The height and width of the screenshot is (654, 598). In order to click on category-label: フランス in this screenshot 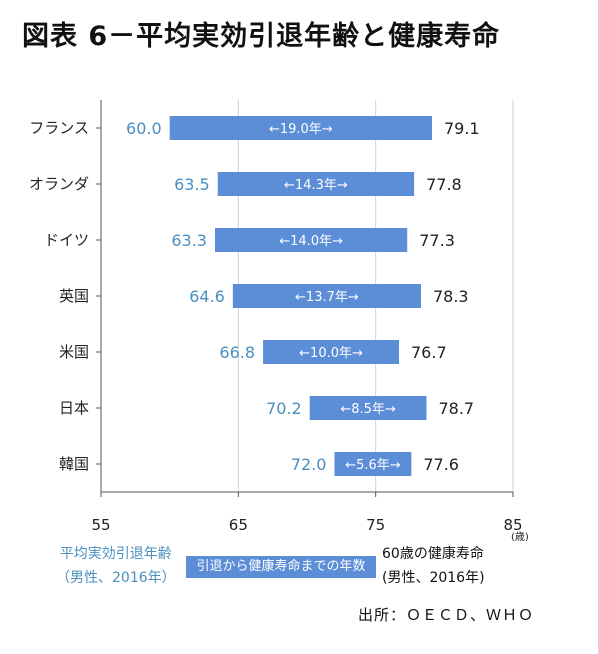, I will do `click(59, 128)`.